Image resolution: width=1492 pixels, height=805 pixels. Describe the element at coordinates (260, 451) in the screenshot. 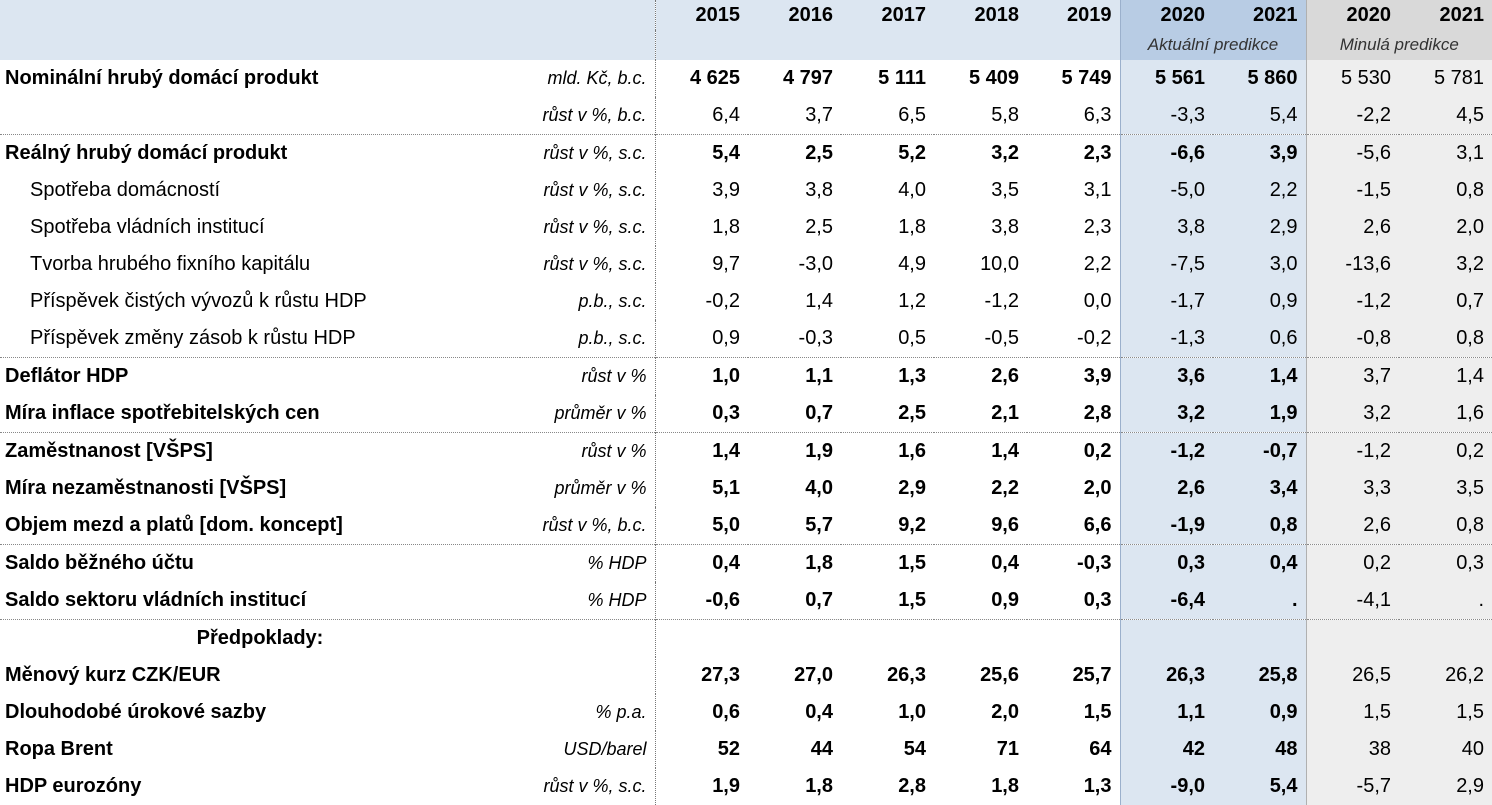

I see `row-label: Zaměstnanost [VŠPS]` at that location.